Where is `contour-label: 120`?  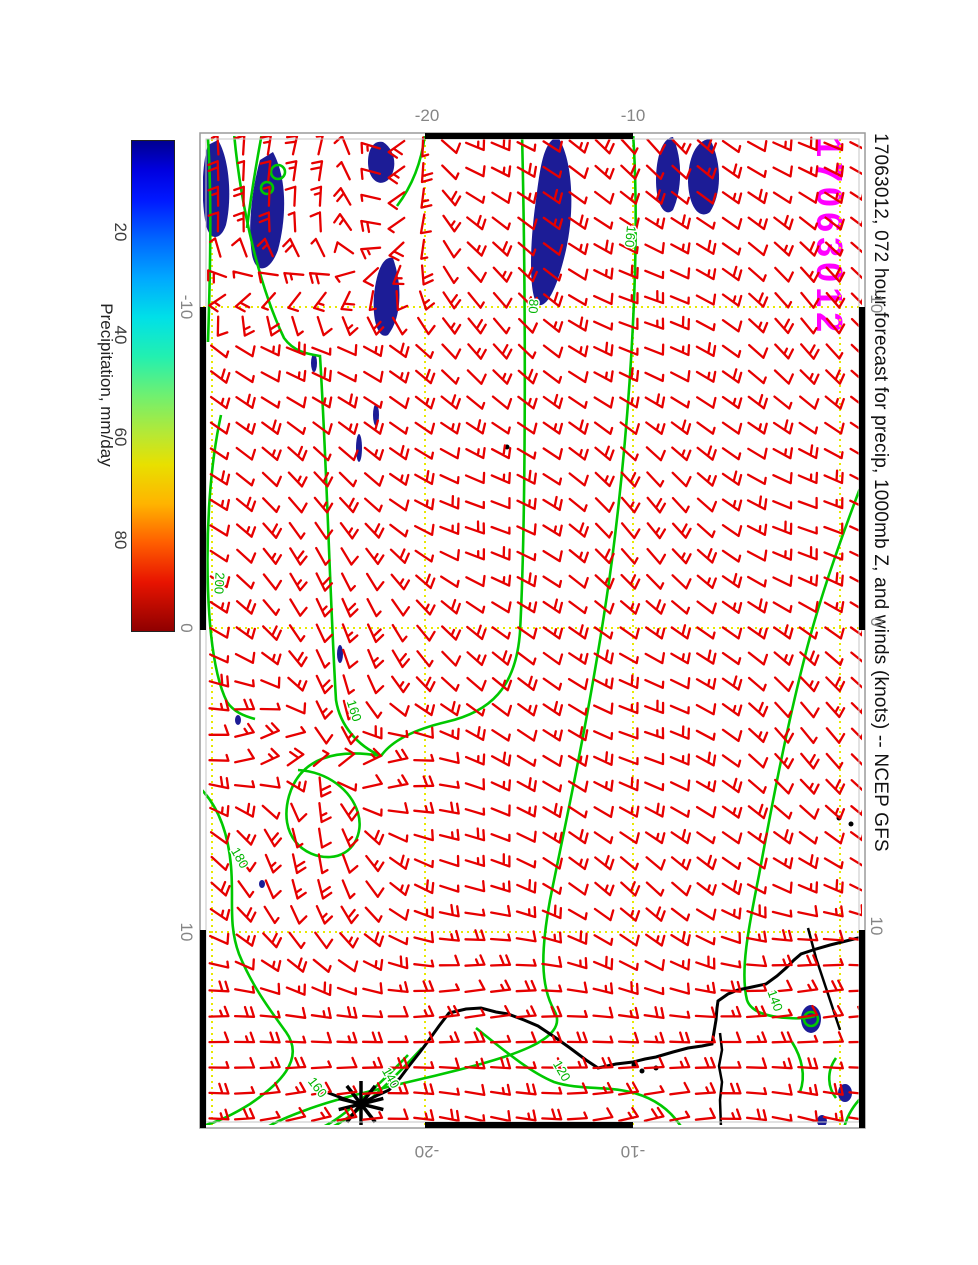
contour-label: 120 is located at coordinates (562, 1071).